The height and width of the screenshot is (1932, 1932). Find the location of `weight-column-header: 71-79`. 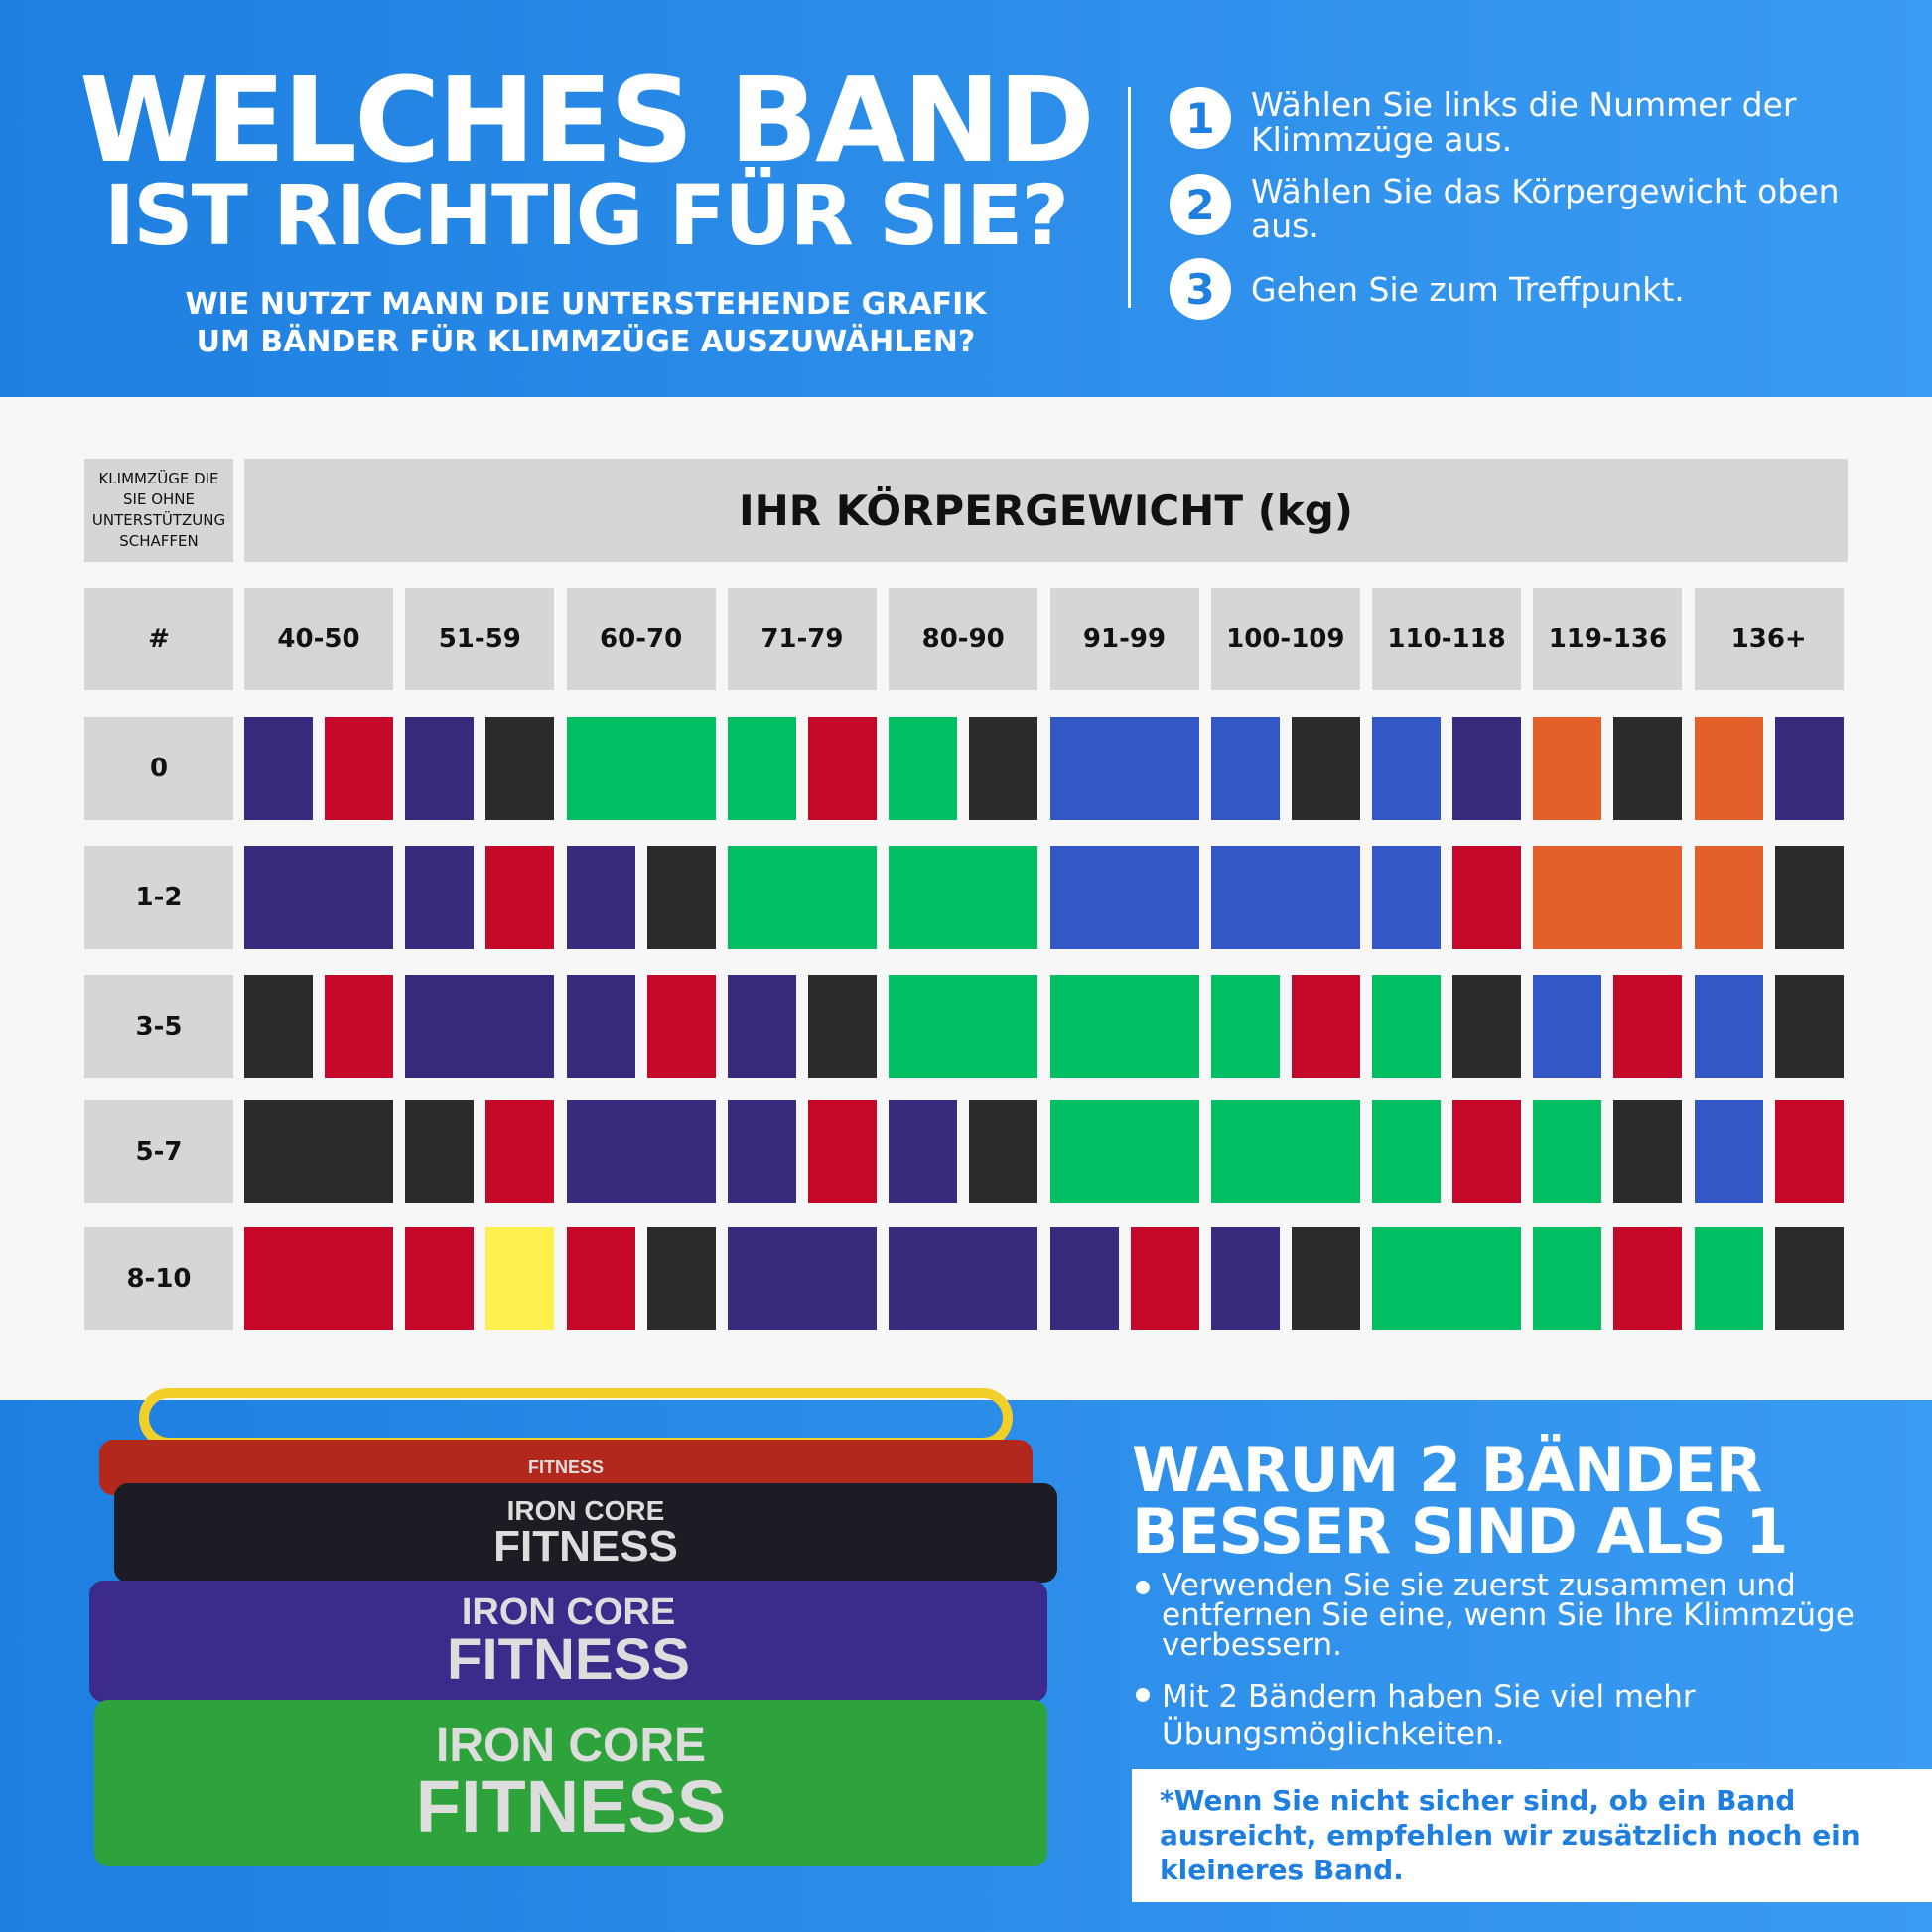

weight-column-header: 71-79 is located at coordinates (802, 639).